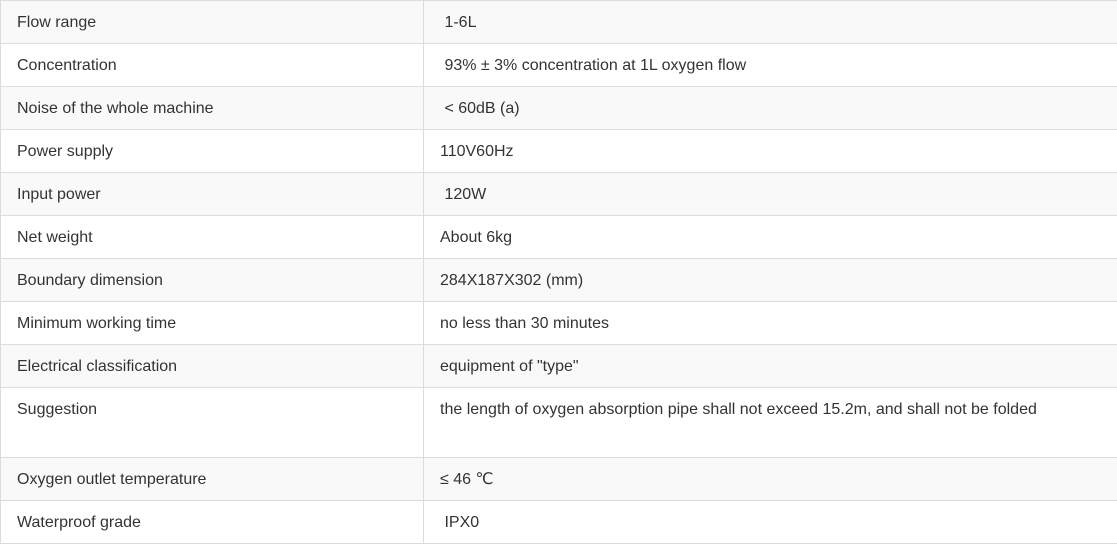  Describe the element at coordinates (212, 280) in the screenshot. I see `spec-label: Boundary dimension` at that location.